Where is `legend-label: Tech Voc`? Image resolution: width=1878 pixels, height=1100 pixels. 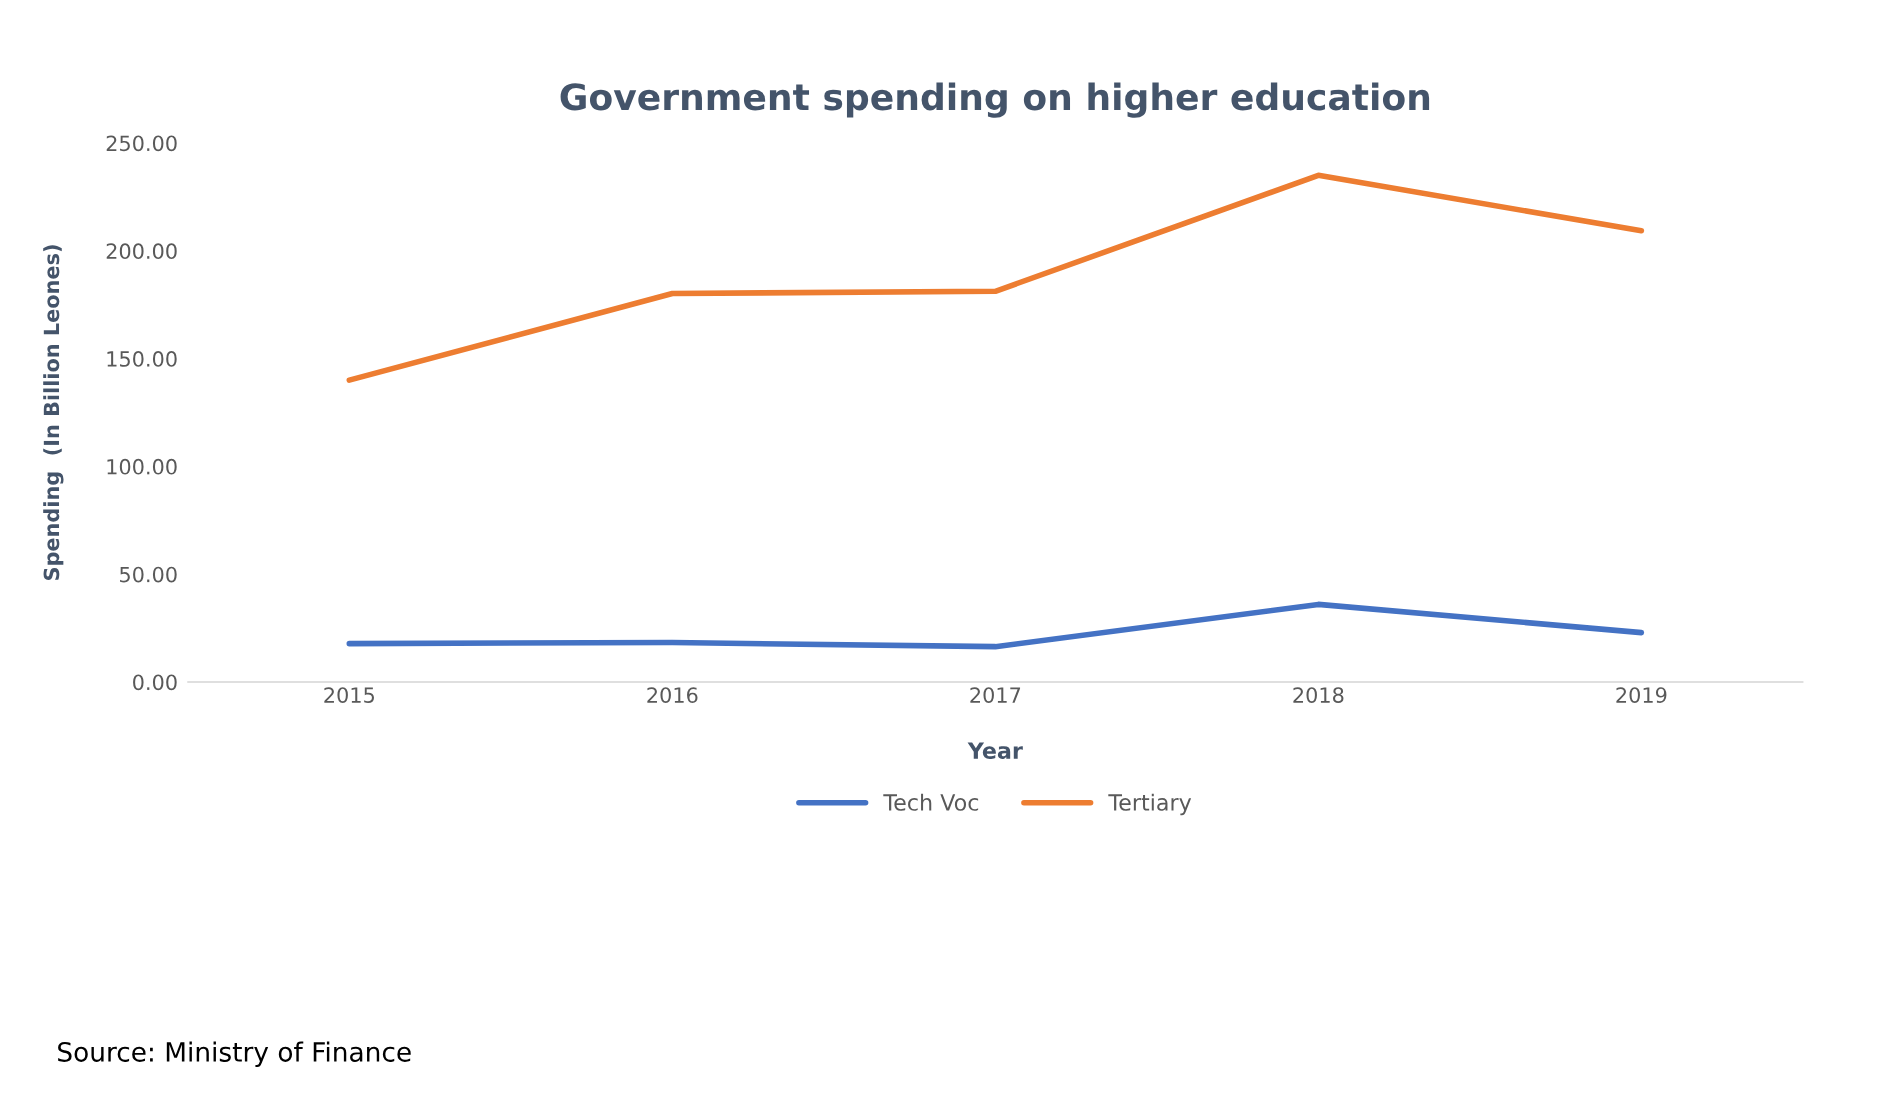 legend-label: Tech Voc is located at coordinates (931, 802).